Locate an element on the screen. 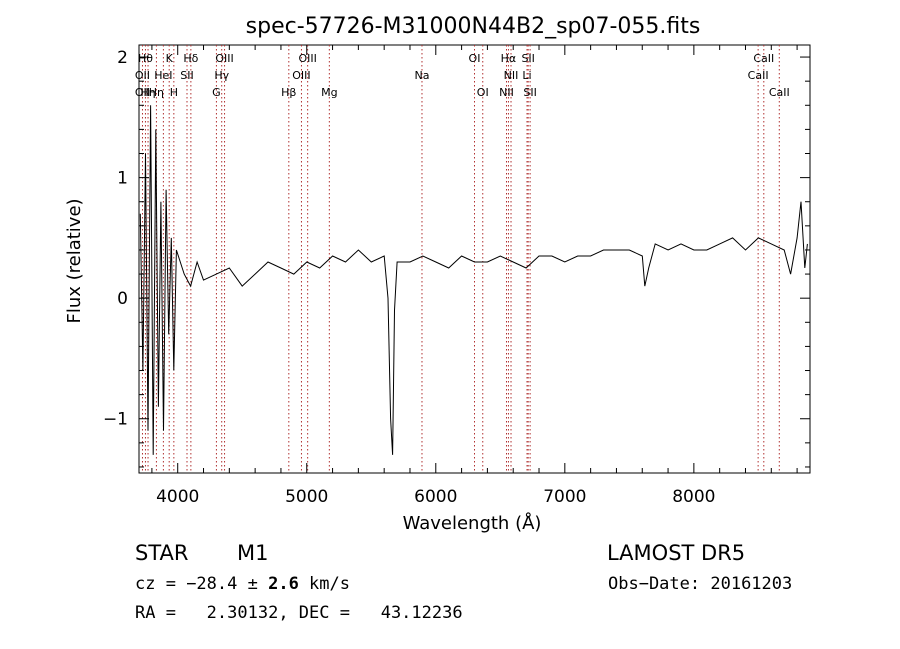 Image resolution: width=900 pixels, height=649 pixels. line-marker-label-3: Hη is located at coordinates (147, 92).